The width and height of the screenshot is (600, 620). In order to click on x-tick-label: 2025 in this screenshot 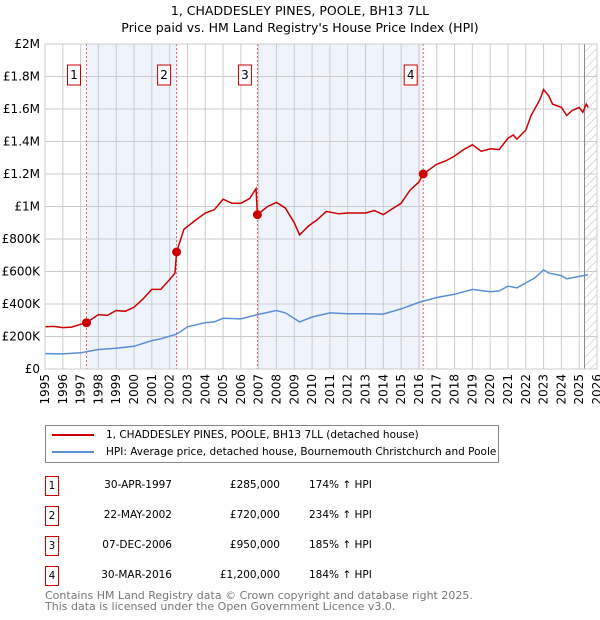, I will do `click(579, 389)`.